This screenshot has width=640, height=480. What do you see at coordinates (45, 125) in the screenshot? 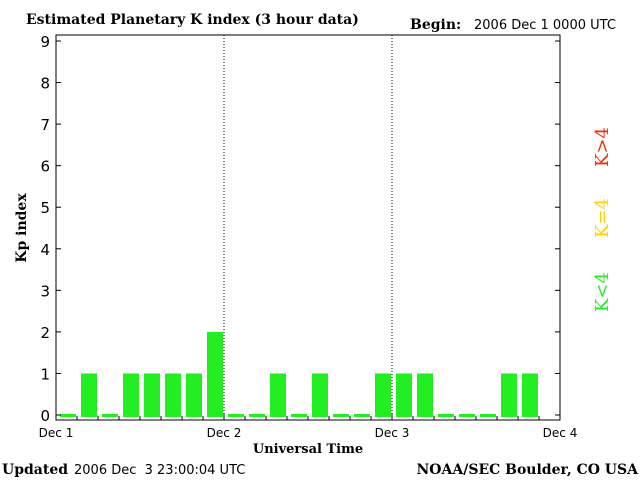
I see `y-tick-label: 7` at bounding box center [45, 125].